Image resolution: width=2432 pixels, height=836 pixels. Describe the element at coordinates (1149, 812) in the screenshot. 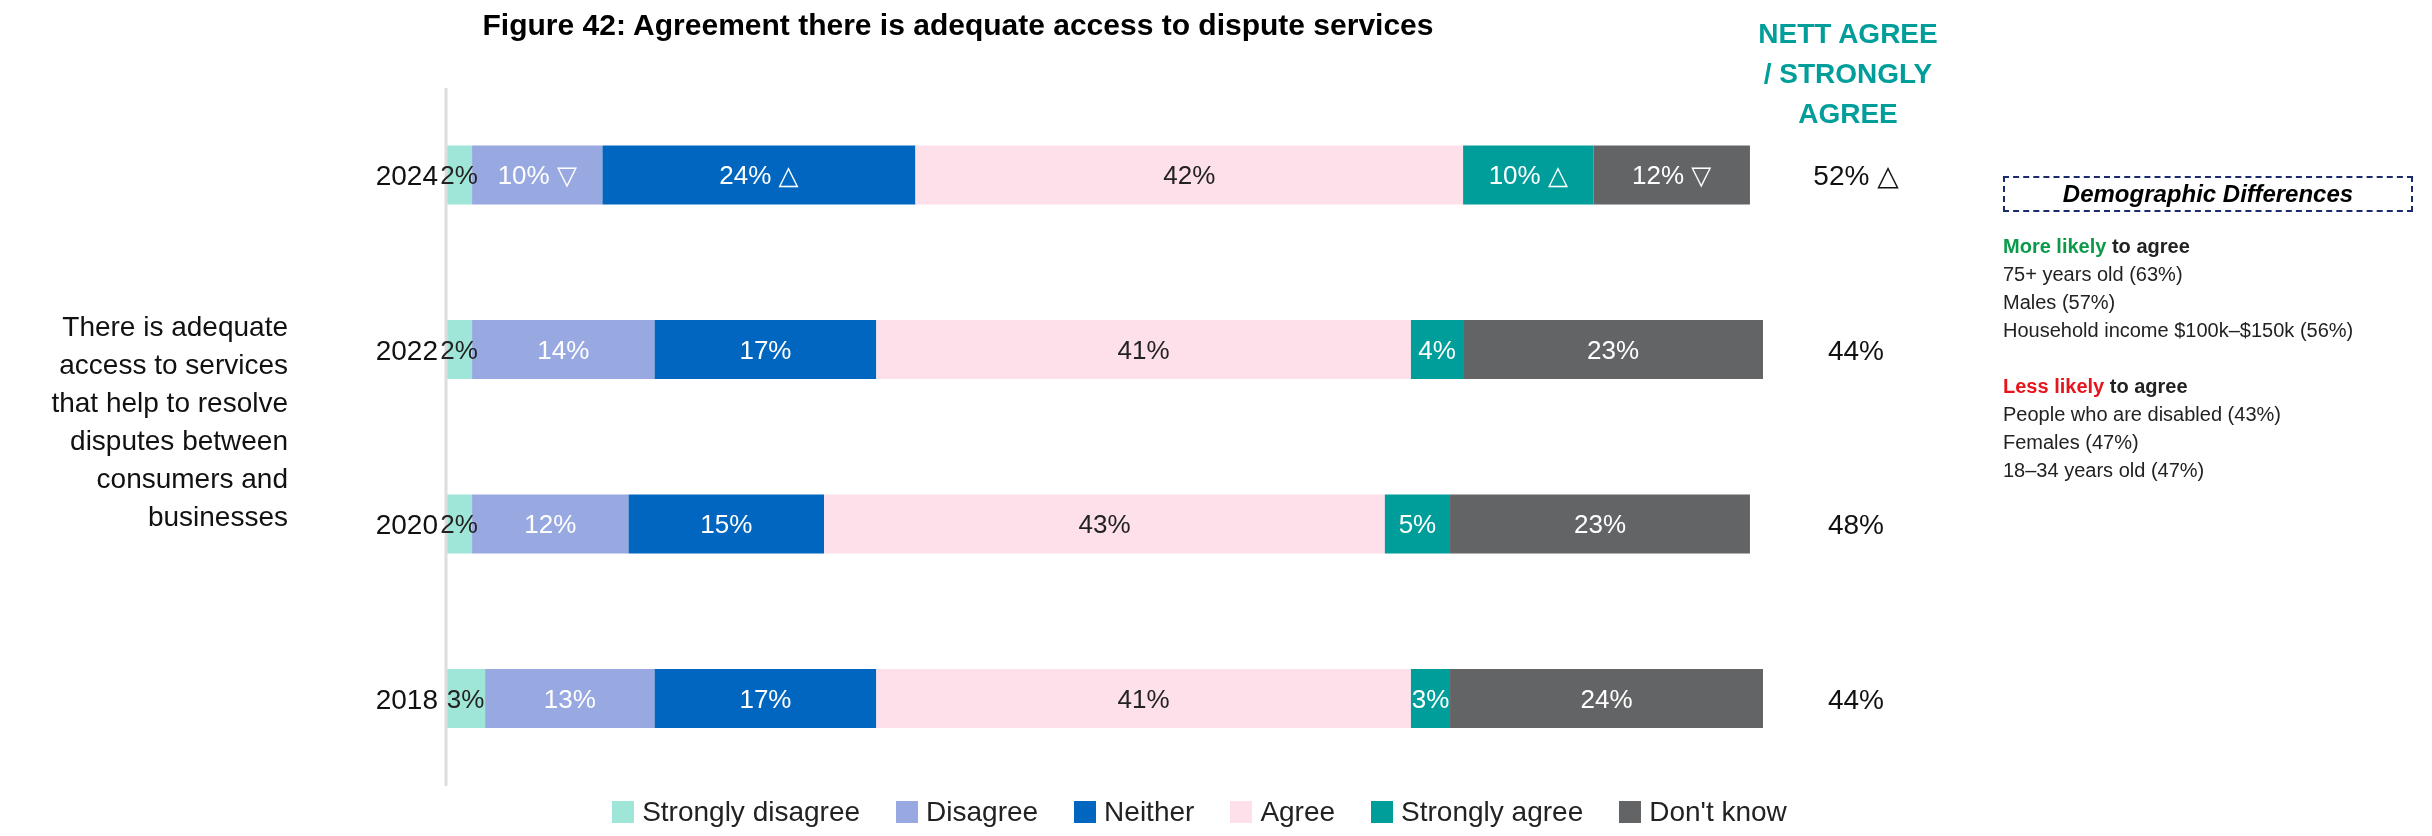

I see `legend-label: Neither` at that location.